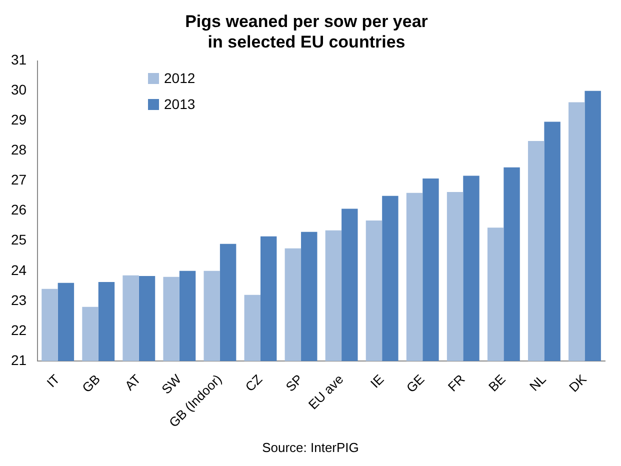 The width and height of the screenshot is (621, 466). I want to click on x-tick-label: EU ave, so click(325, 392).